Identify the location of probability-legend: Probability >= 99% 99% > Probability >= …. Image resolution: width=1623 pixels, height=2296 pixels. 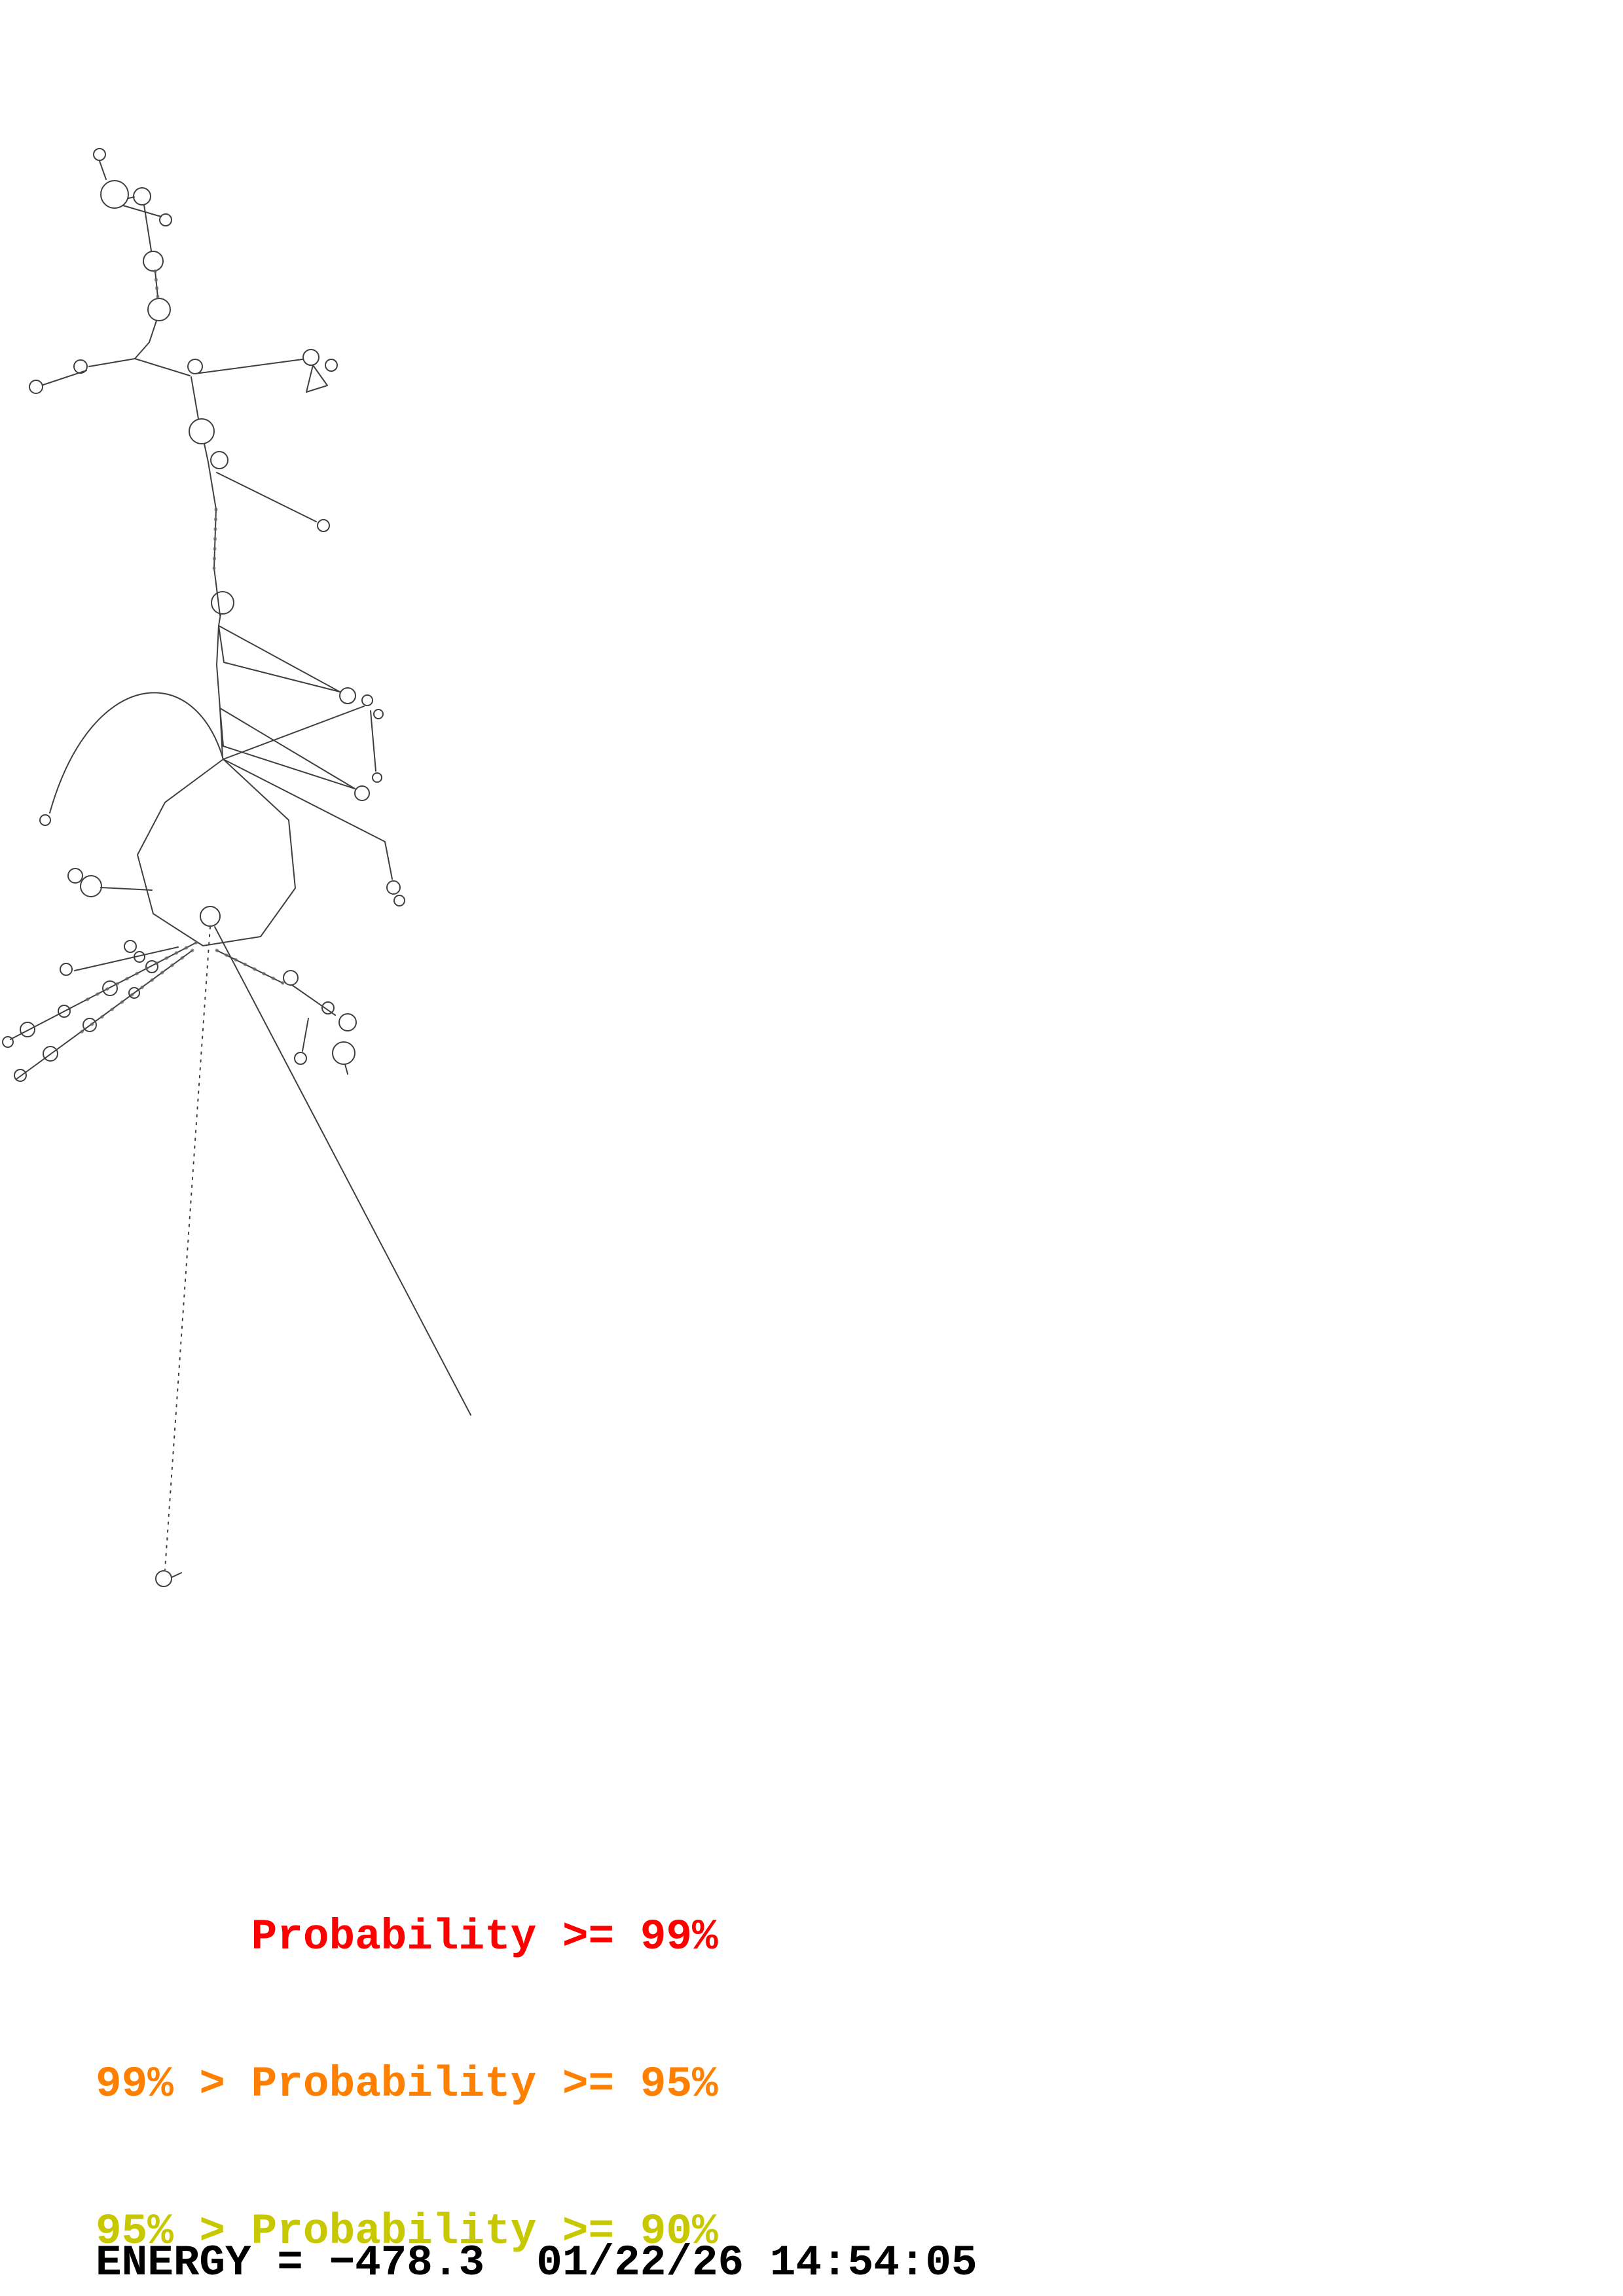
(407, 2055).